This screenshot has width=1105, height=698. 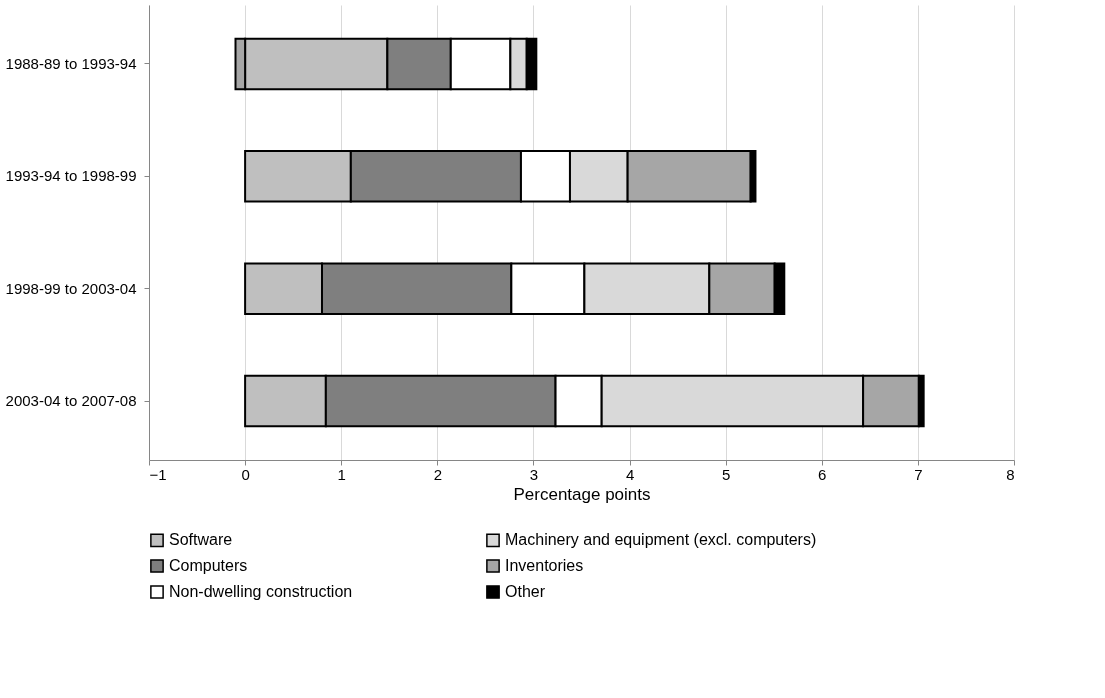 What do you see at coordinates (918, 474) in the screenshot?
I see `x-tick-label: 7` at bounding box center [918, 474].